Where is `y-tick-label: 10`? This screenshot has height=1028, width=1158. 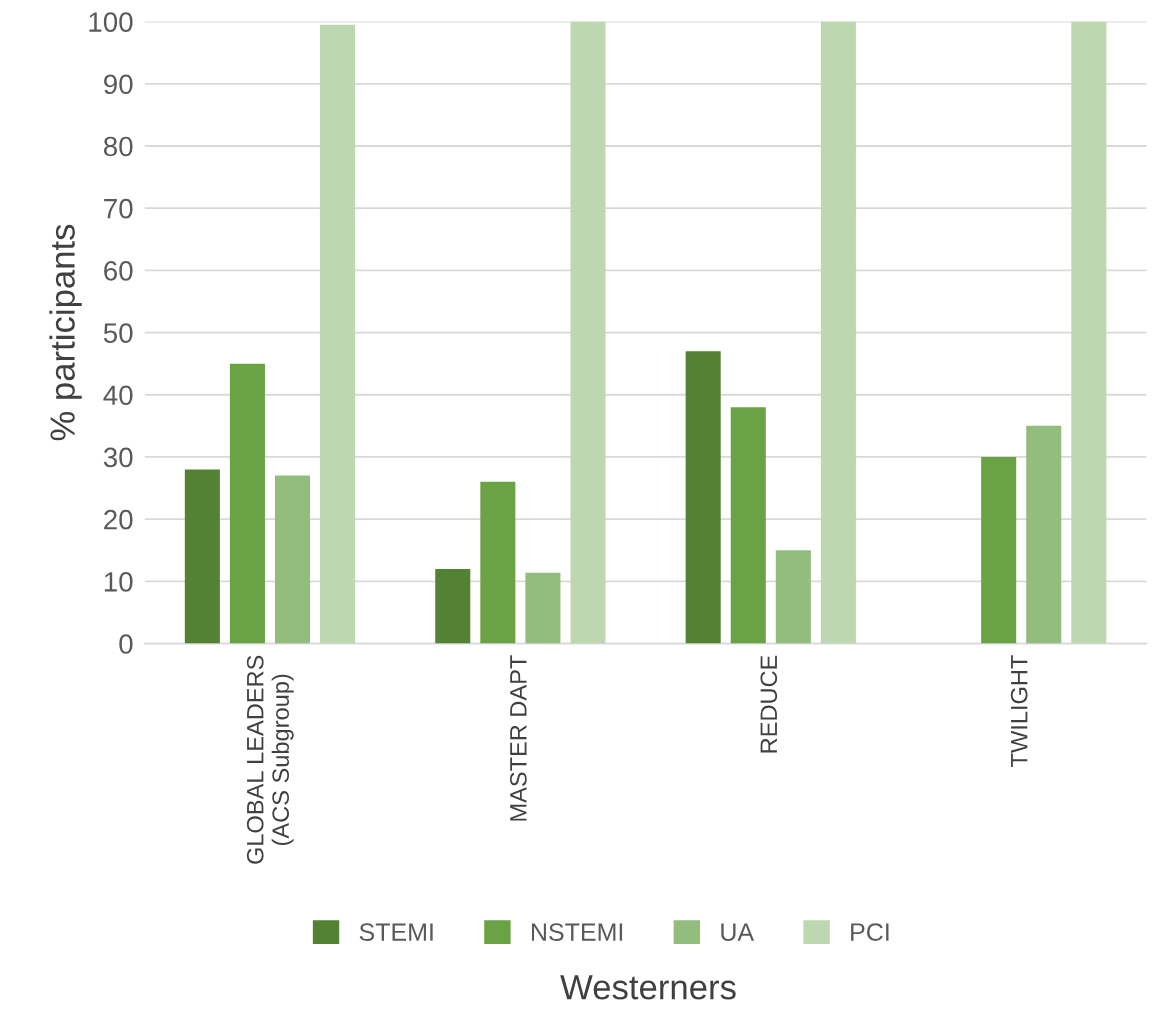
y-tick-label: 10 is located at coordinates (118, 582).